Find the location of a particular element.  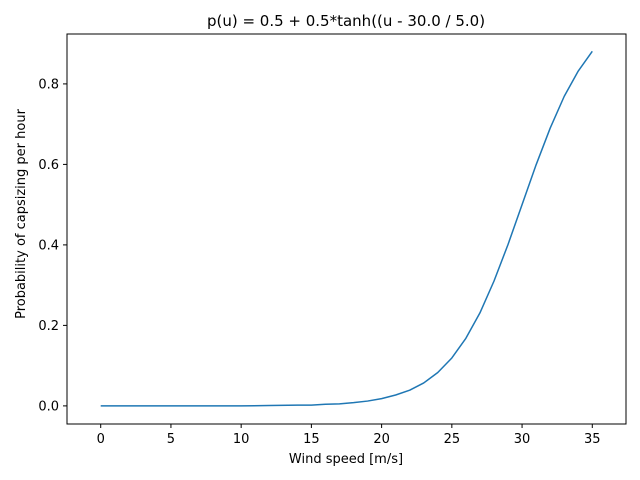

x-axis-label: Wind speed [m/s] is located at coordinates (346, 459).